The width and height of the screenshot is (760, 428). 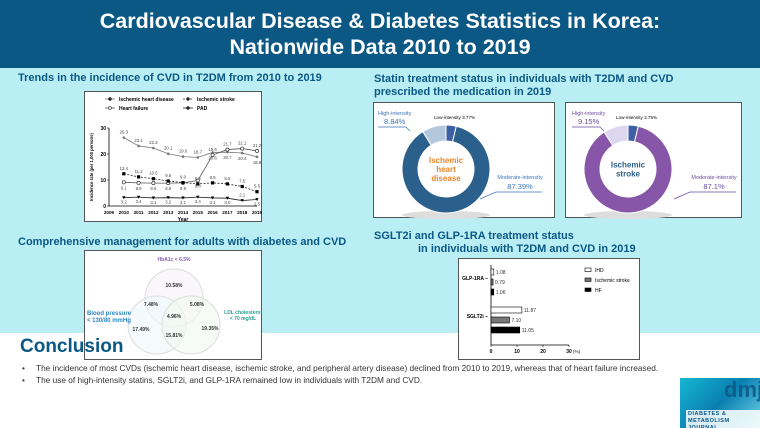 I want to click on data-label: 20.1, so click(x=168, y=148).